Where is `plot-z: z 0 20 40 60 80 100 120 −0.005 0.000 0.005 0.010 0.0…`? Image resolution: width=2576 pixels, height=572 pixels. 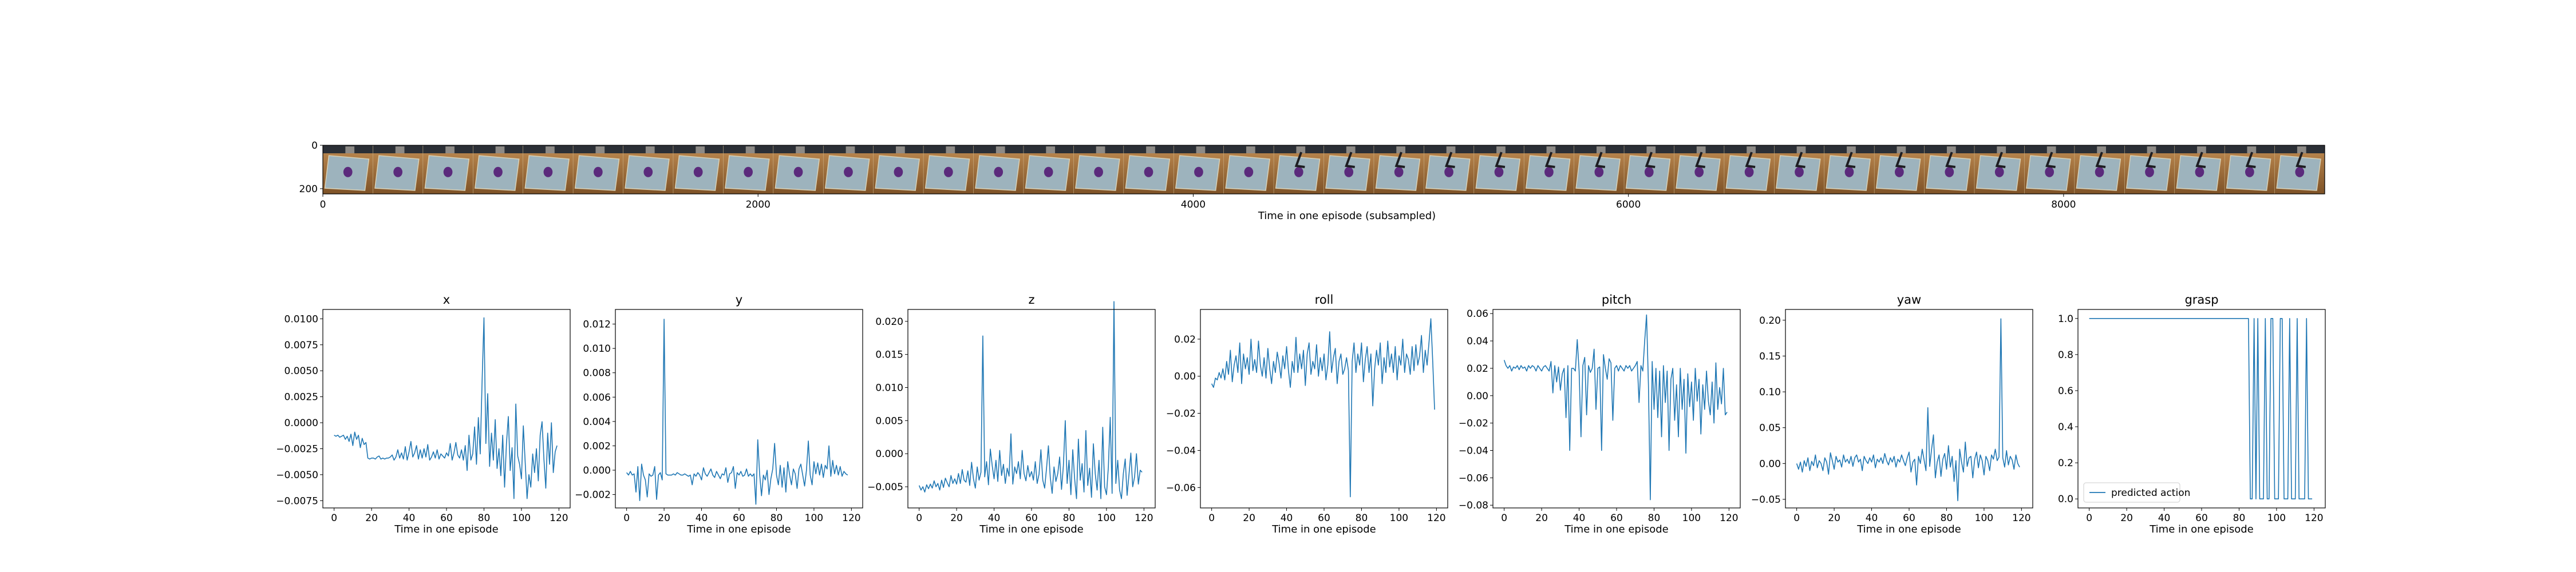
plot-z: z 0 20 40 60 80 100 120 −0.005 0.000 0.005 0.010 0.0… is located at coordinates (1011, 414).